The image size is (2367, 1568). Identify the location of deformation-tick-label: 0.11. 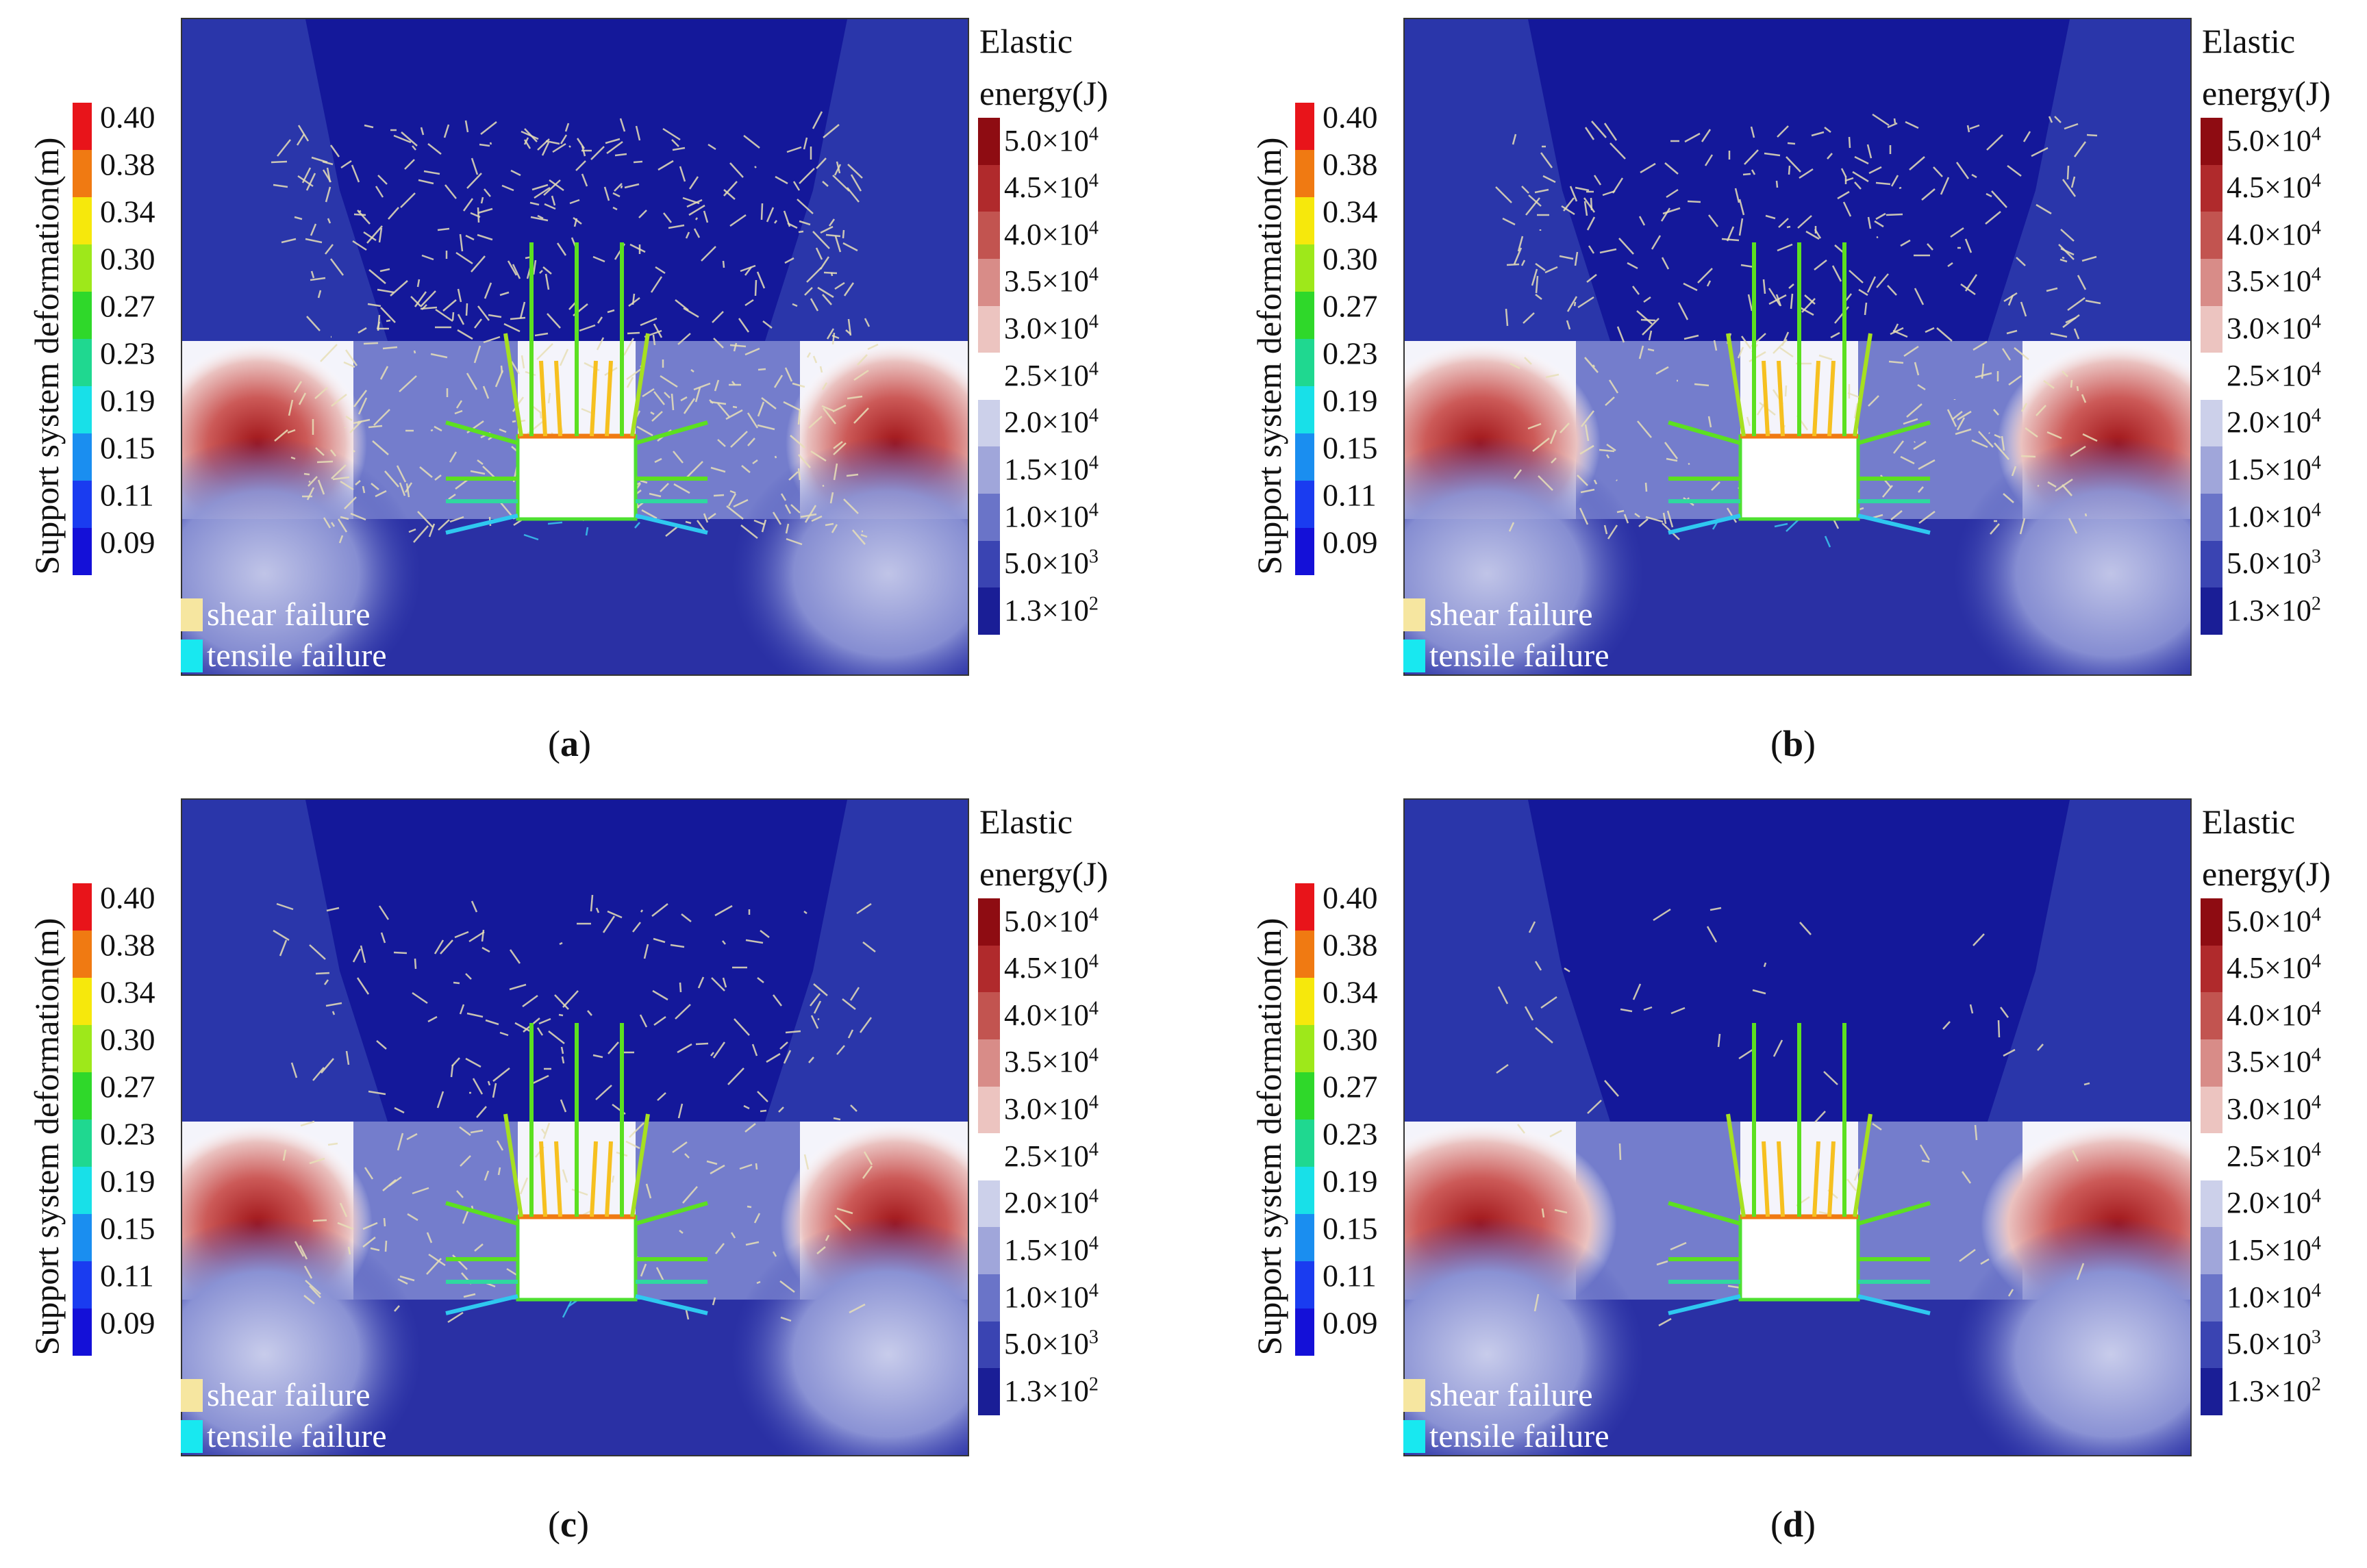
(127, 495).